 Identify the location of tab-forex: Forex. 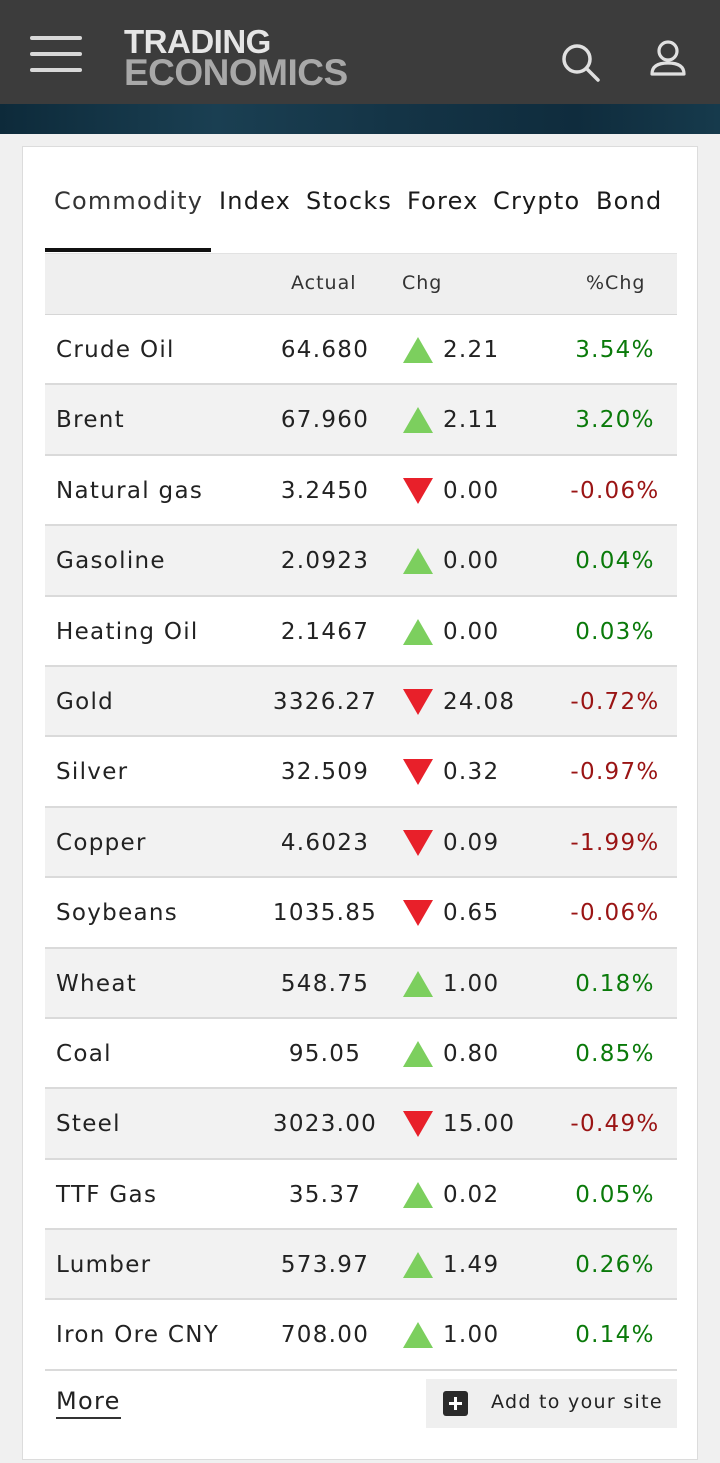
(443, 201).